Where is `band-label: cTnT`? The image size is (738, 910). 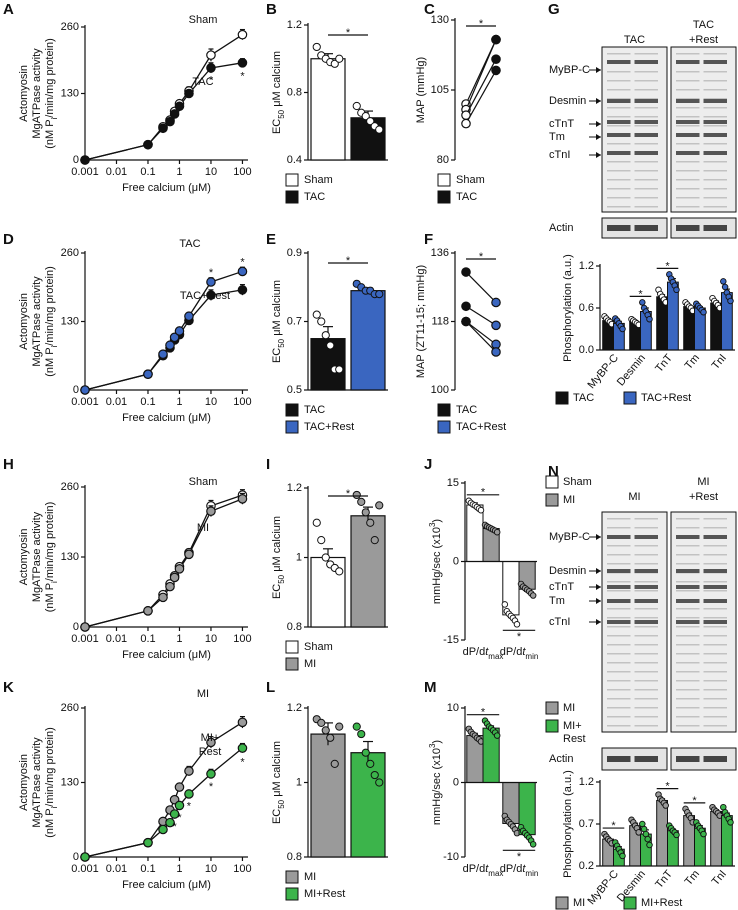 band-label: cTnT is located at coordinates (561, 124).